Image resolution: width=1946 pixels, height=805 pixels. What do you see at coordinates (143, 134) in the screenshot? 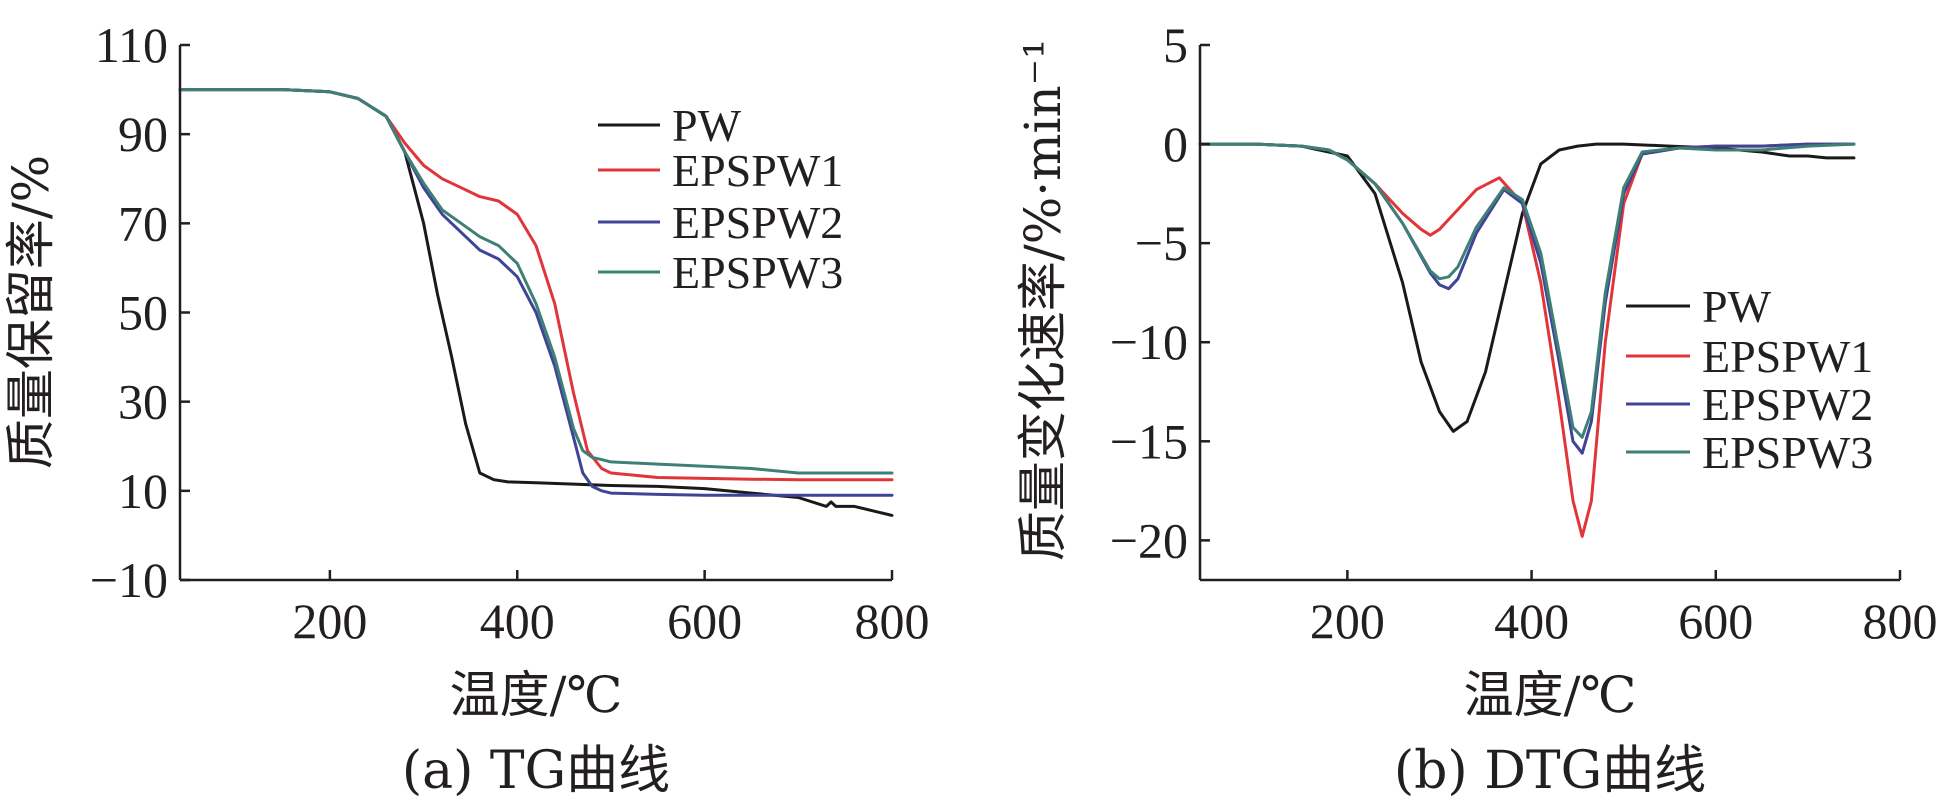
I see `tg-y-tick-label: 90` at bounding box center [143, 134].